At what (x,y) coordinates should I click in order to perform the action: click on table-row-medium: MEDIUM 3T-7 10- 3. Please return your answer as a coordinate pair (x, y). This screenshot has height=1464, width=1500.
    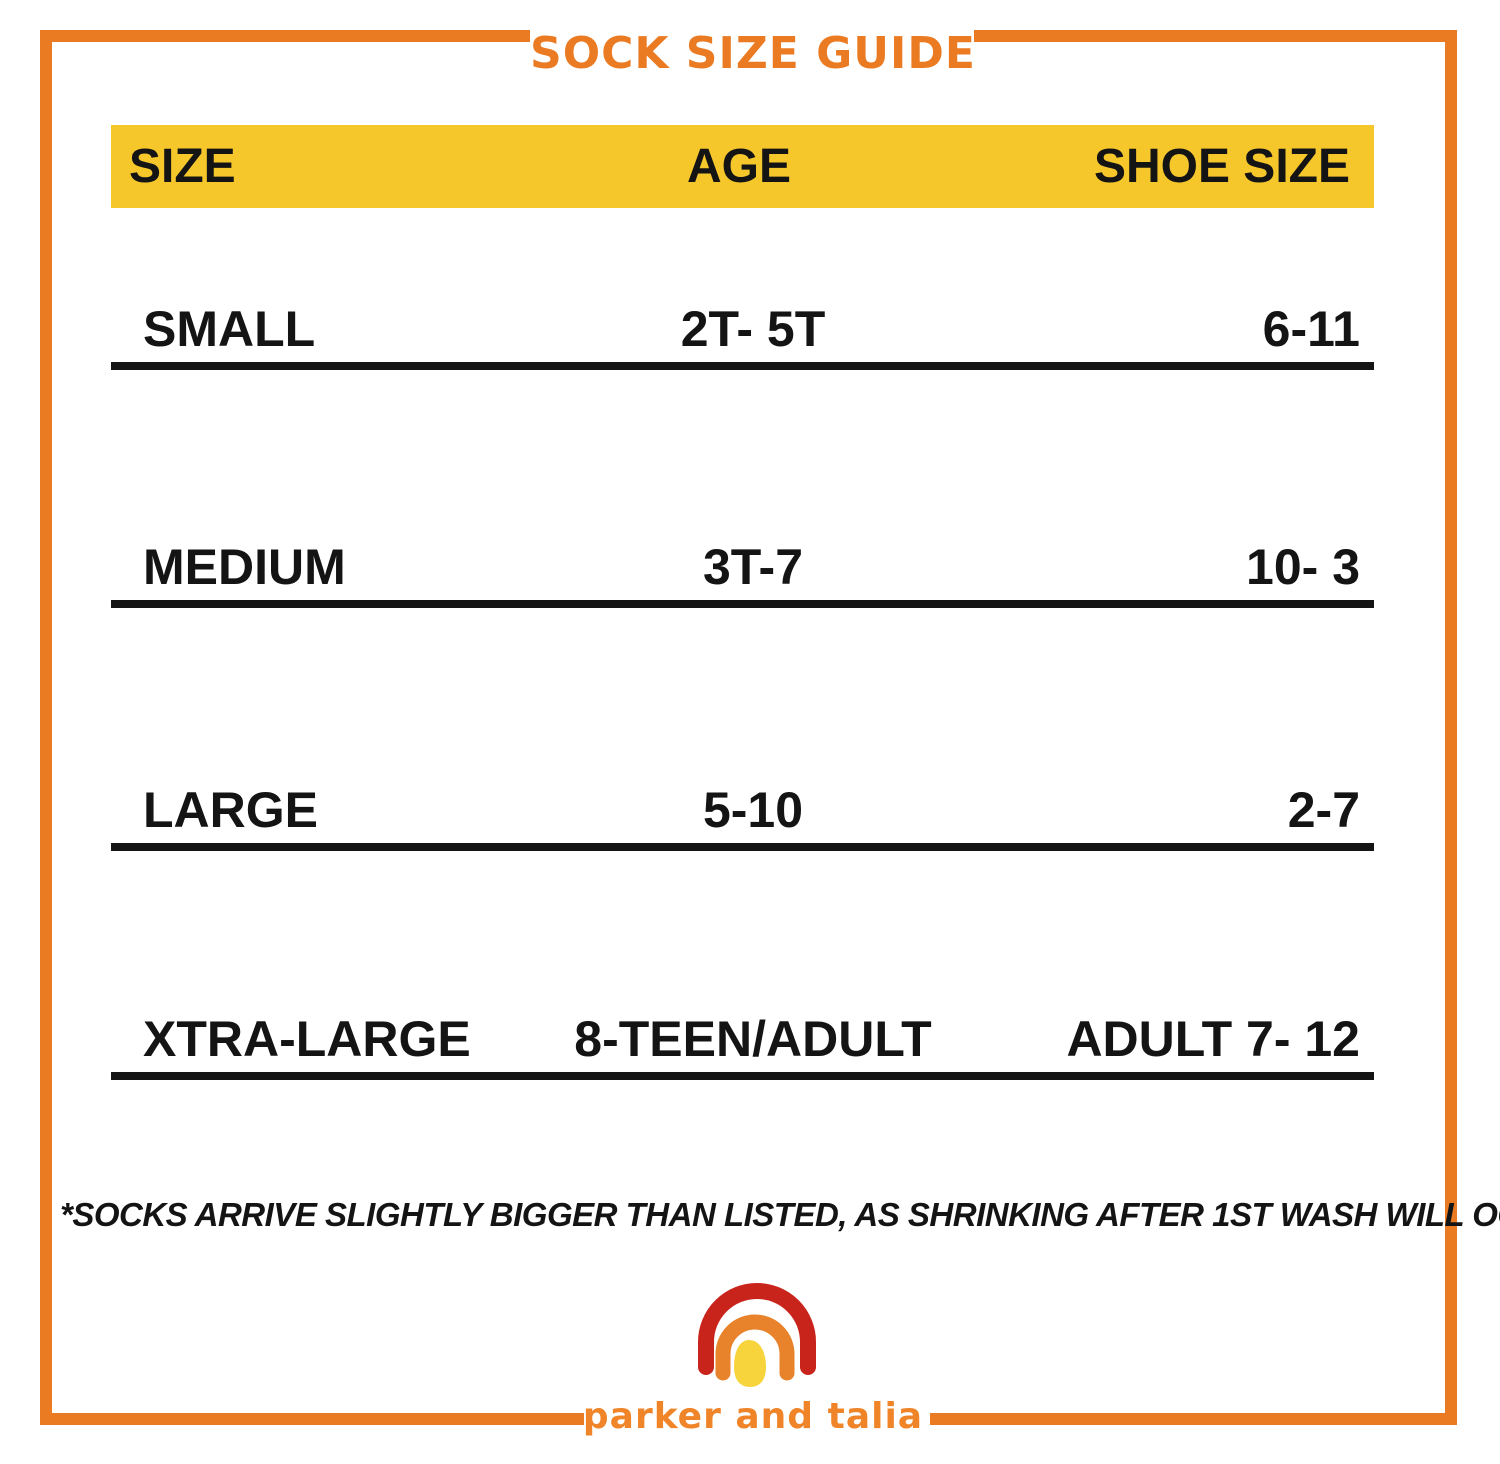
    Looking at the image, I should click on (742, 572).